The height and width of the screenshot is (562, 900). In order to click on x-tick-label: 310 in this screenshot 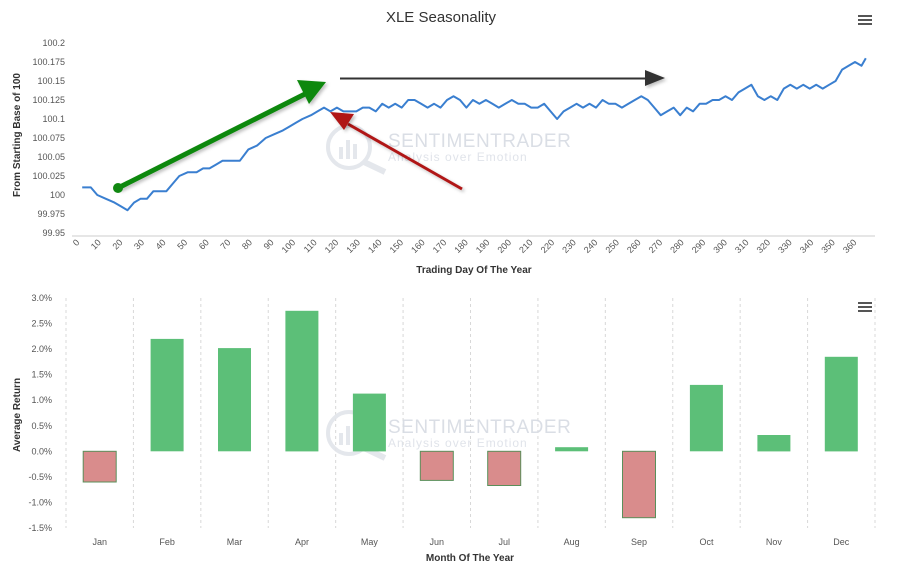, I will do `click(742, 246)`.